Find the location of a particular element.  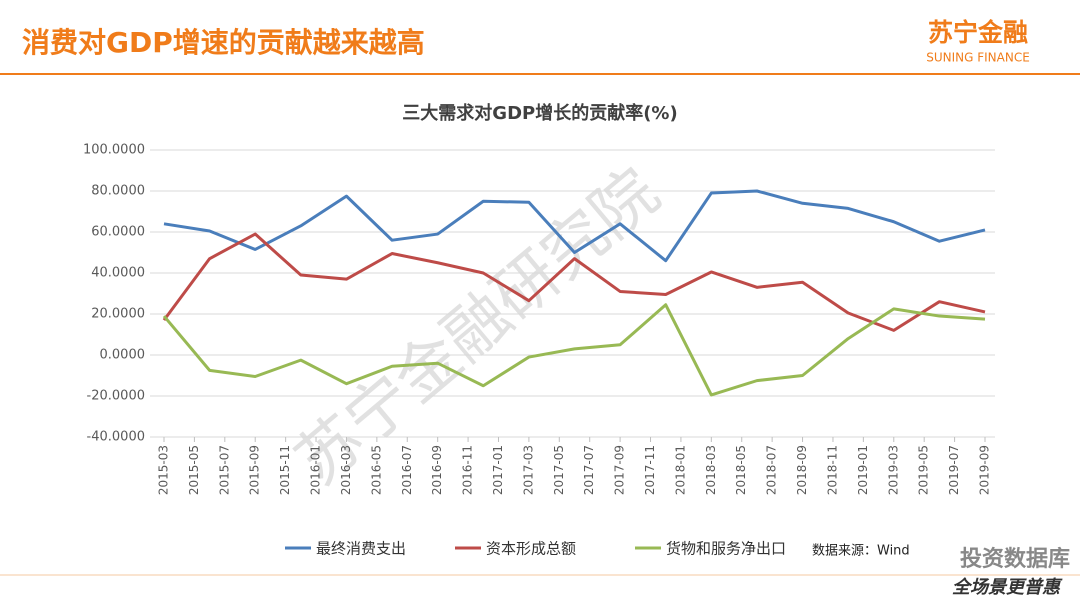

y-tick-label: 60.0000 is located at coordinates (118, 232).